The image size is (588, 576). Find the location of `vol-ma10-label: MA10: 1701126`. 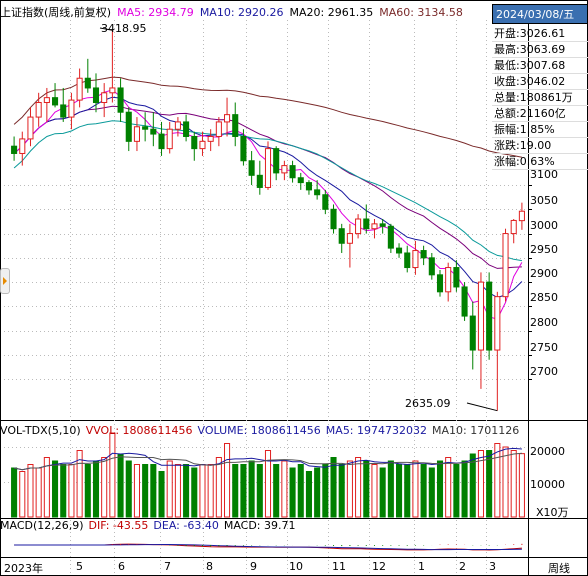

vol-ma10-label: MA10: 1701126 is located at coordinates (476, 430).